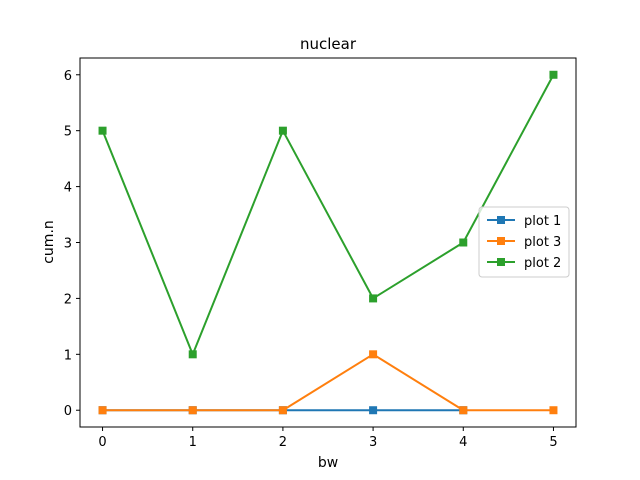 The width and height of the screenshot is (640, 480). Describe the element at coordinates (68, 299) in the screenshot. I see `y-tick-label: 2` at that location.